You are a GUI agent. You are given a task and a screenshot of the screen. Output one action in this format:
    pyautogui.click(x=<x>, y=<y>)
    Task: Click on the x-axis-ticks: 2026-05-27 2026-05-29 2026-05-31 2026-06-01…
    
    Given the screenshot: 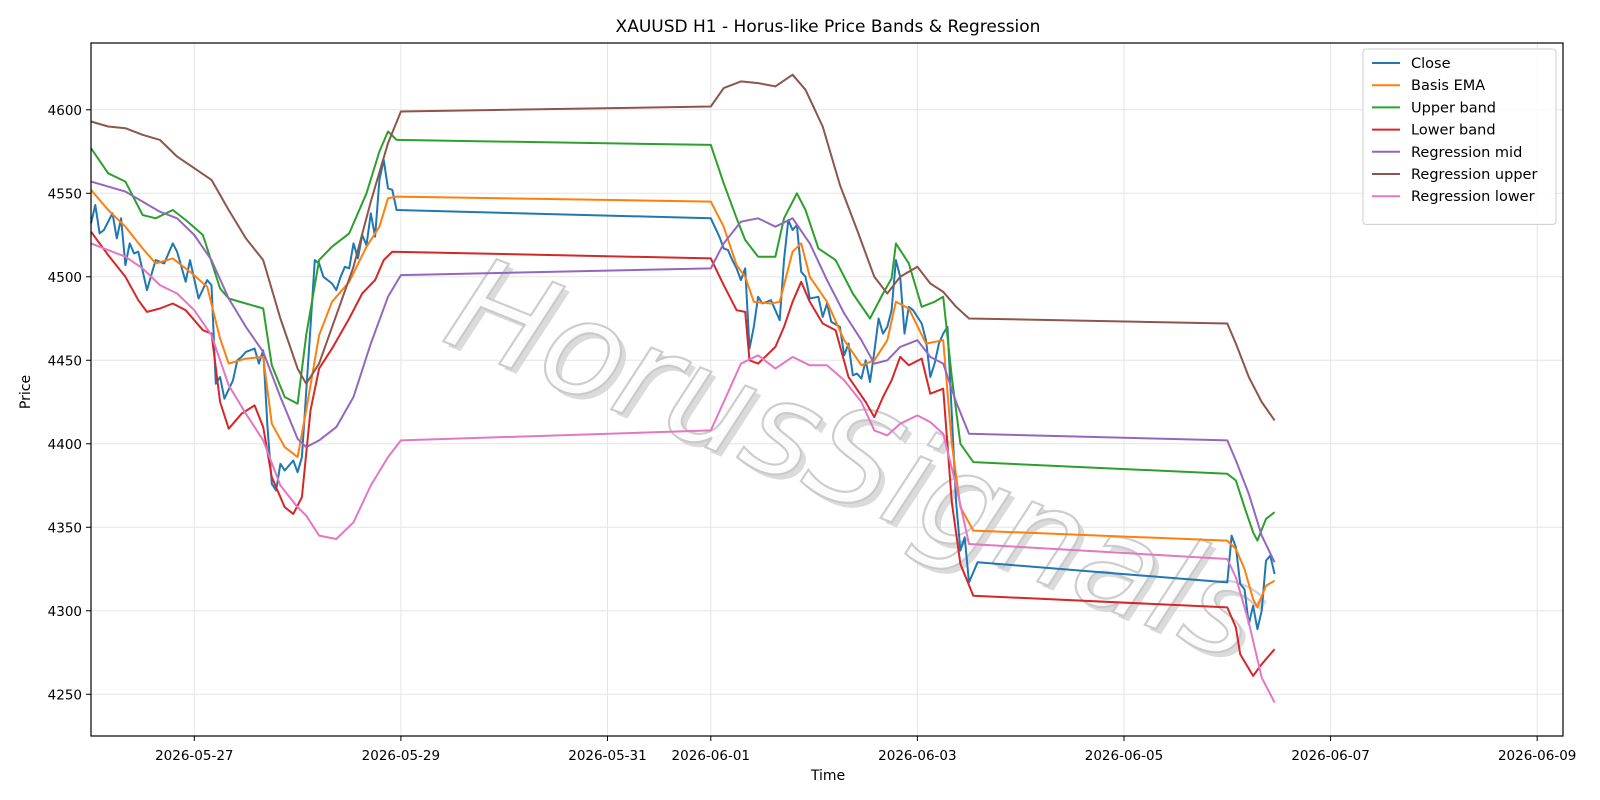 What is the action you would take?
    pyautogui.click(x=865, y=750)
    